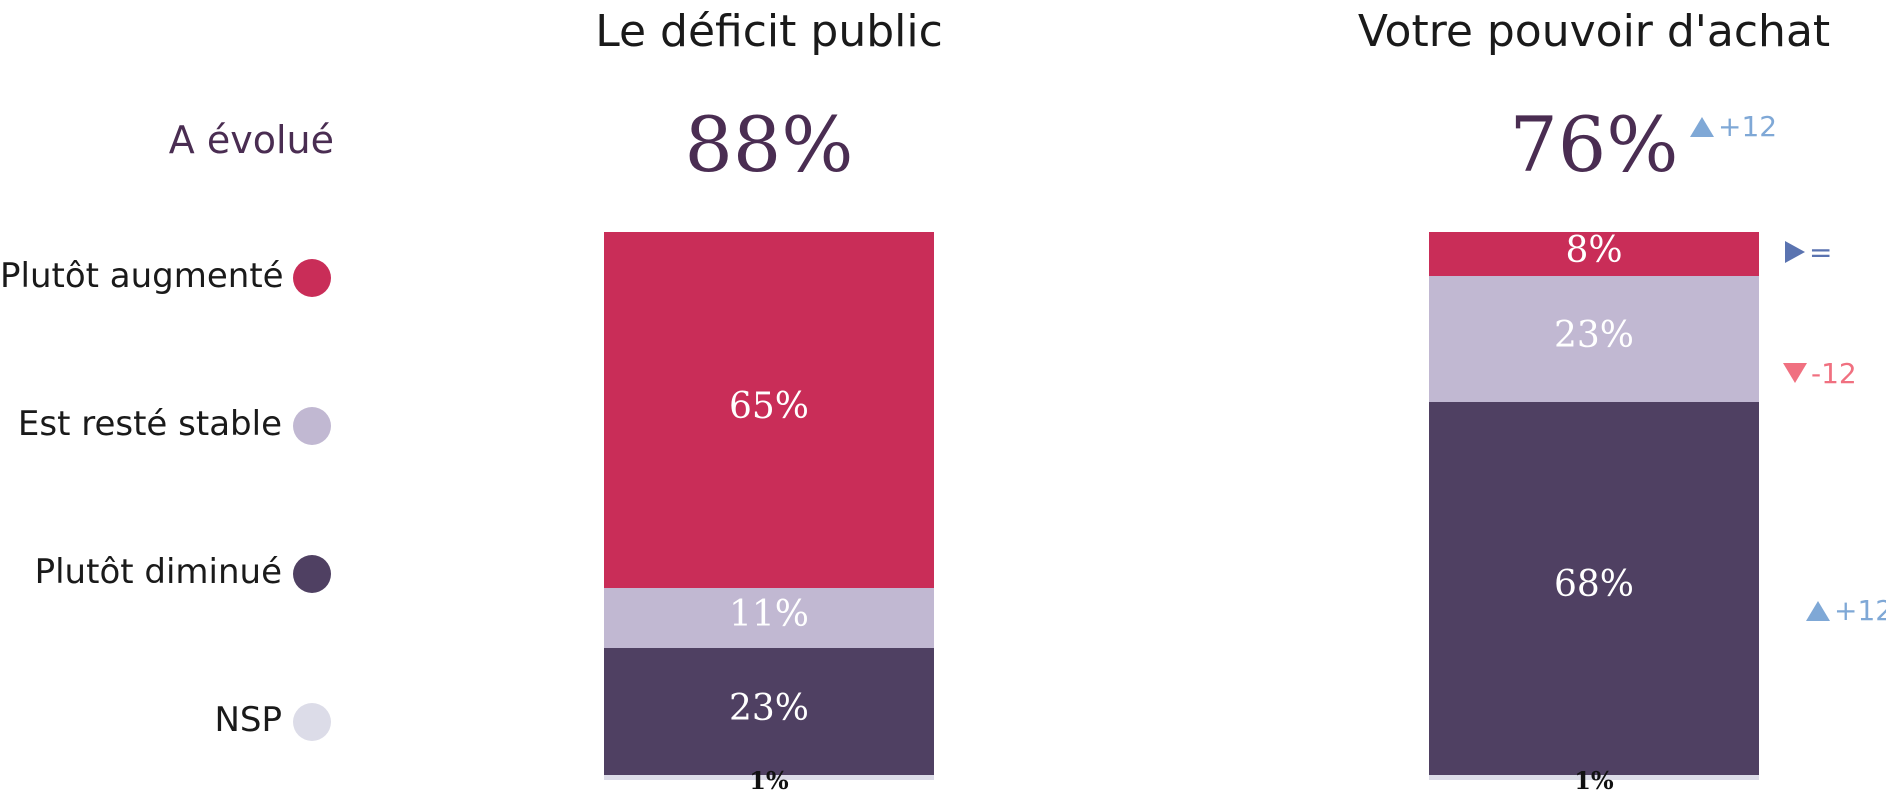 This screenshot has height=799, width=1886. I want to click on legend-dot-nsp, so click(312, 722).